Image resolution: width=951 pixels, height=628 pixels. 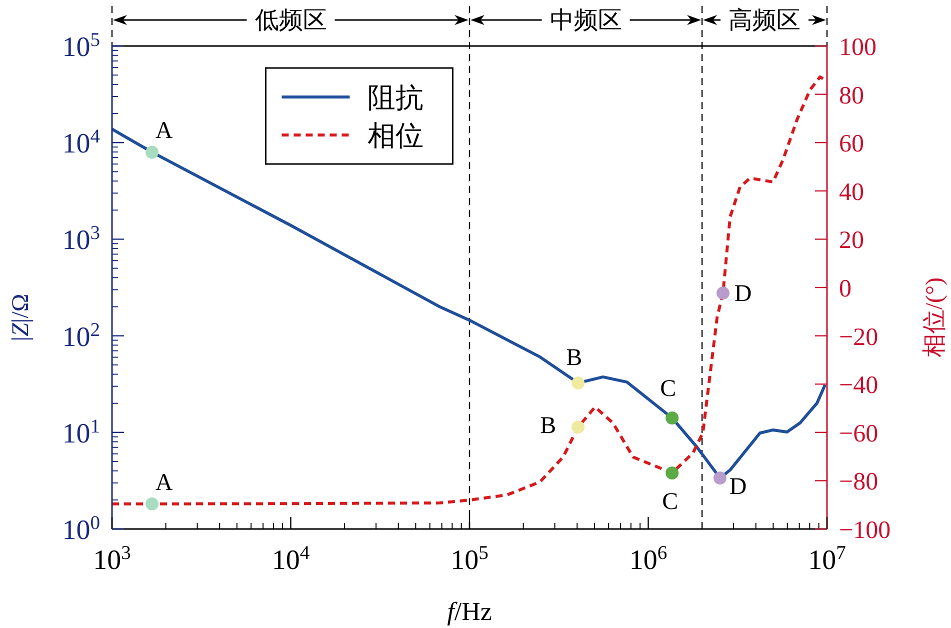 I want to click on y2-tick-label: 40, so click(x=851, y=192).